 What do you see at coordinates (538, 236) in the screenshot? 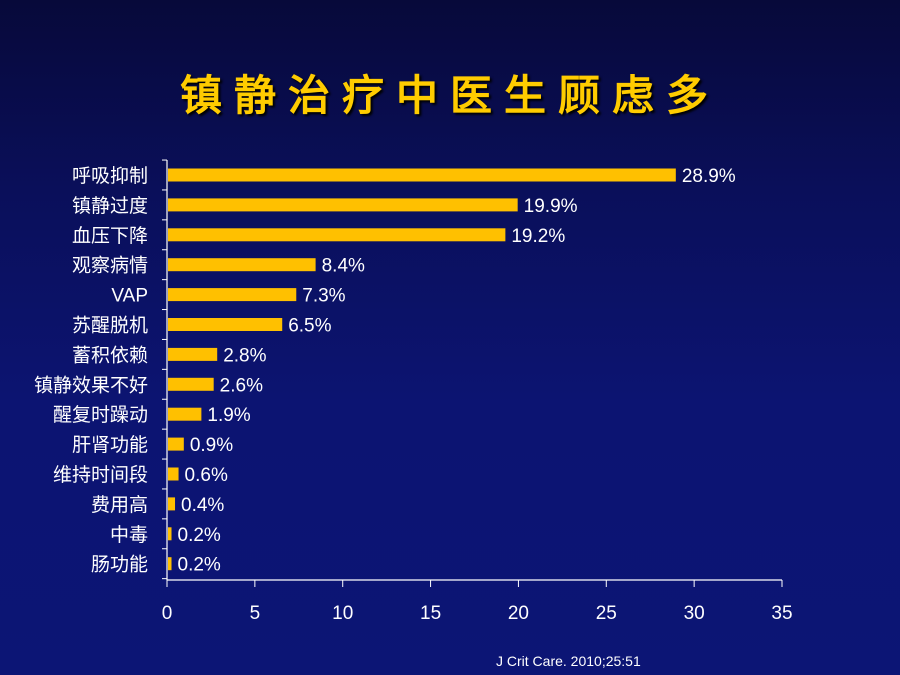
I see `data-label: 19.2%` at bounding box center [538, 236].